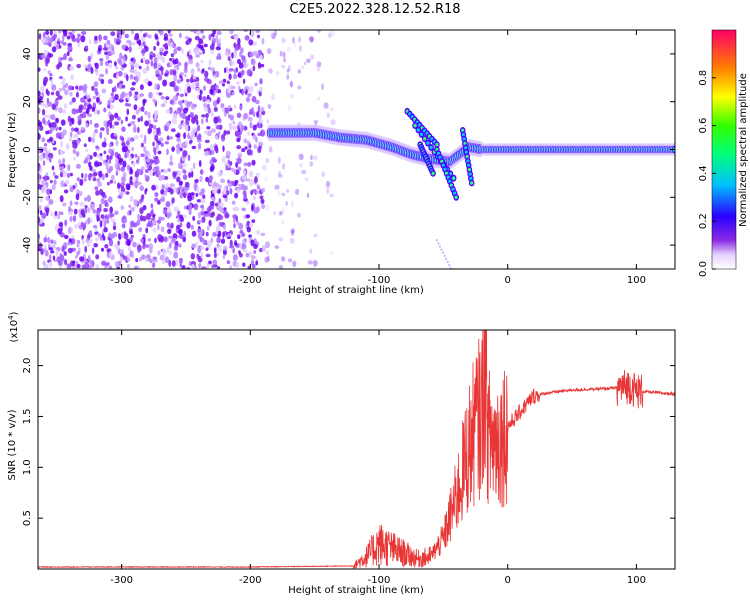  What do you see at coordinates (121, 580) in the screenshot?
I see `x-tick-label: -300` at bounding box center [121, 580].